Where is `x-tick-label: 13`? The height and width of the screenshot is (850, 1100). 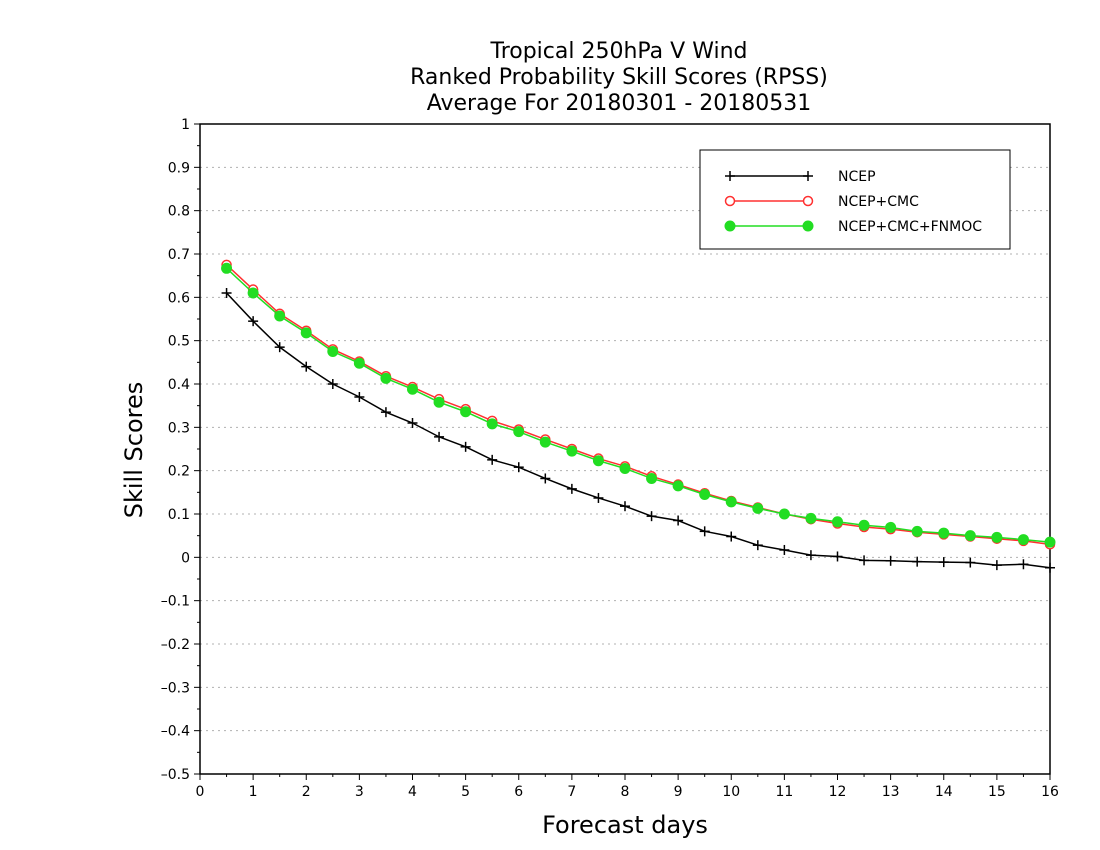 x-tick-label: 13 is located at coordinates (891, 792).